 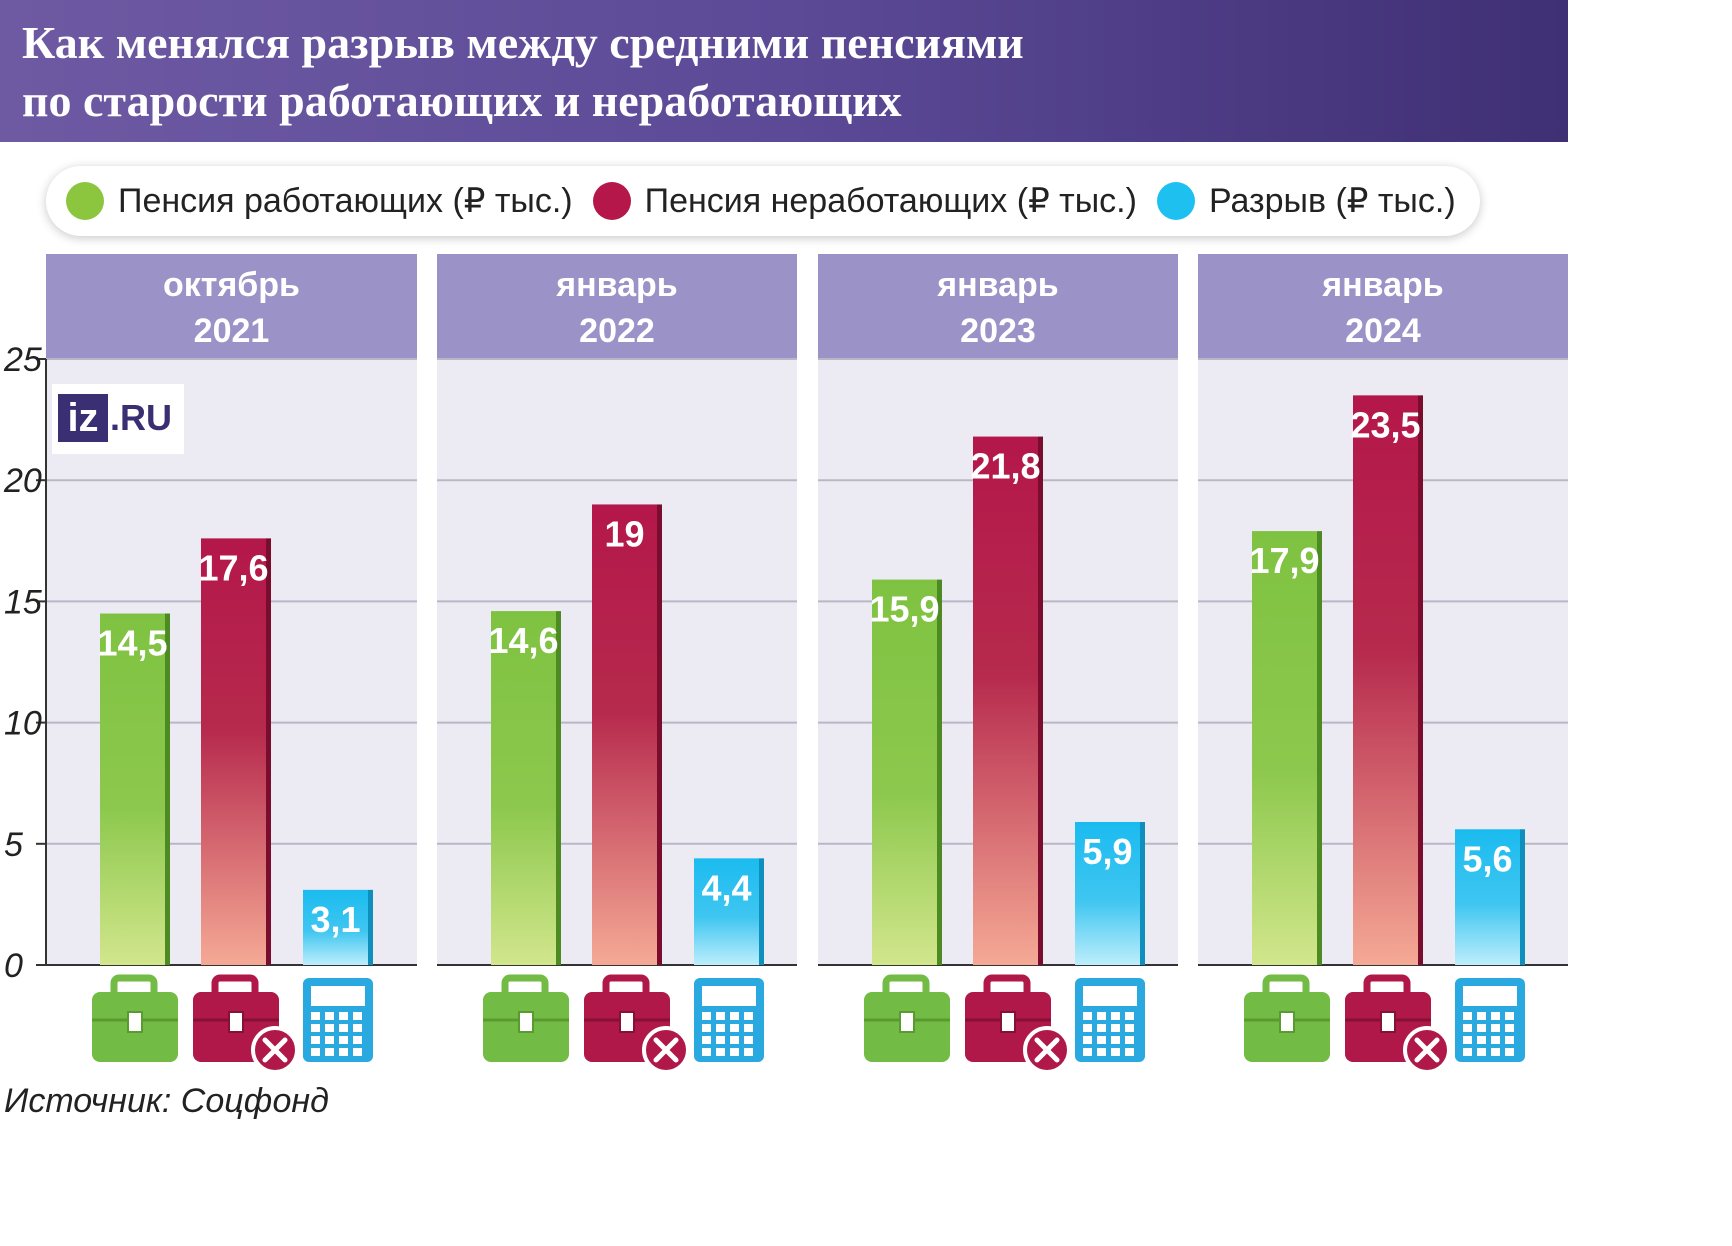 What do you see at coordinates (1284, 560) in the screenshot?
I see `data-label-working: 17,9` at bounding box center [1284, 560].